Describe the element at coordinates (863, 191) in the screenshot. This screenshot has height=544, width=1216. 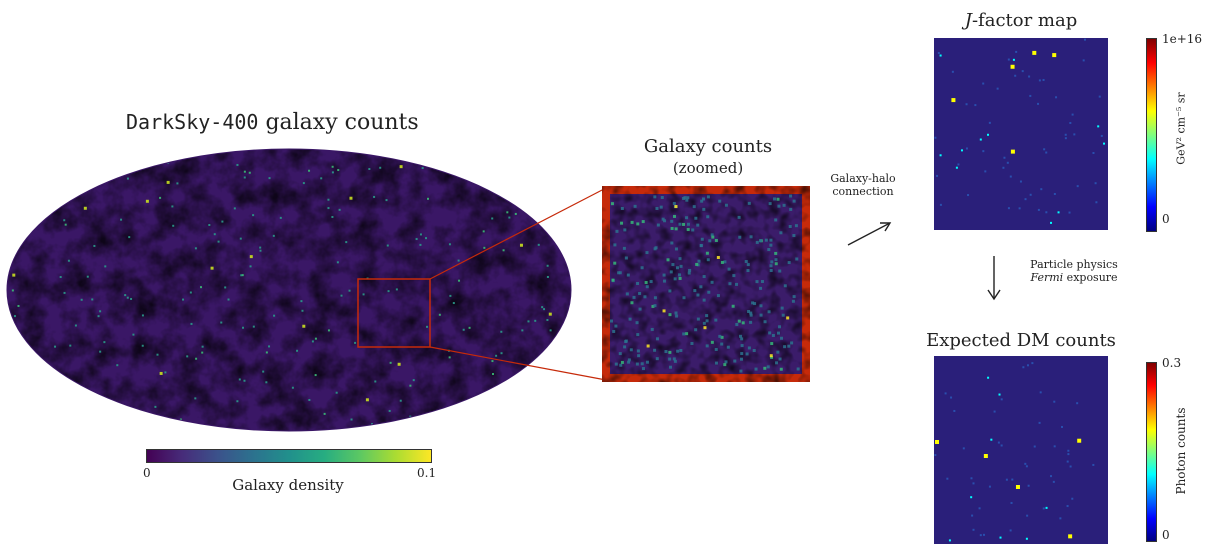
I see `step1-label-line2: connection` at that location.